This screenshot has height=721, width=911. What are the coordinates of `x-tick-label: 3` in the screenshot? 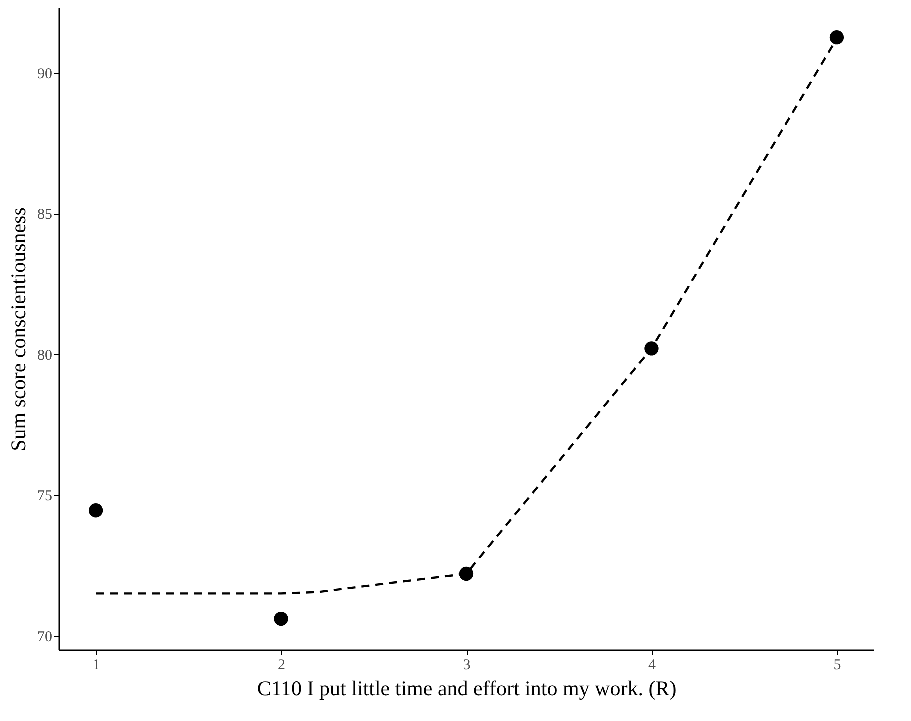 It's located at (467, 666).